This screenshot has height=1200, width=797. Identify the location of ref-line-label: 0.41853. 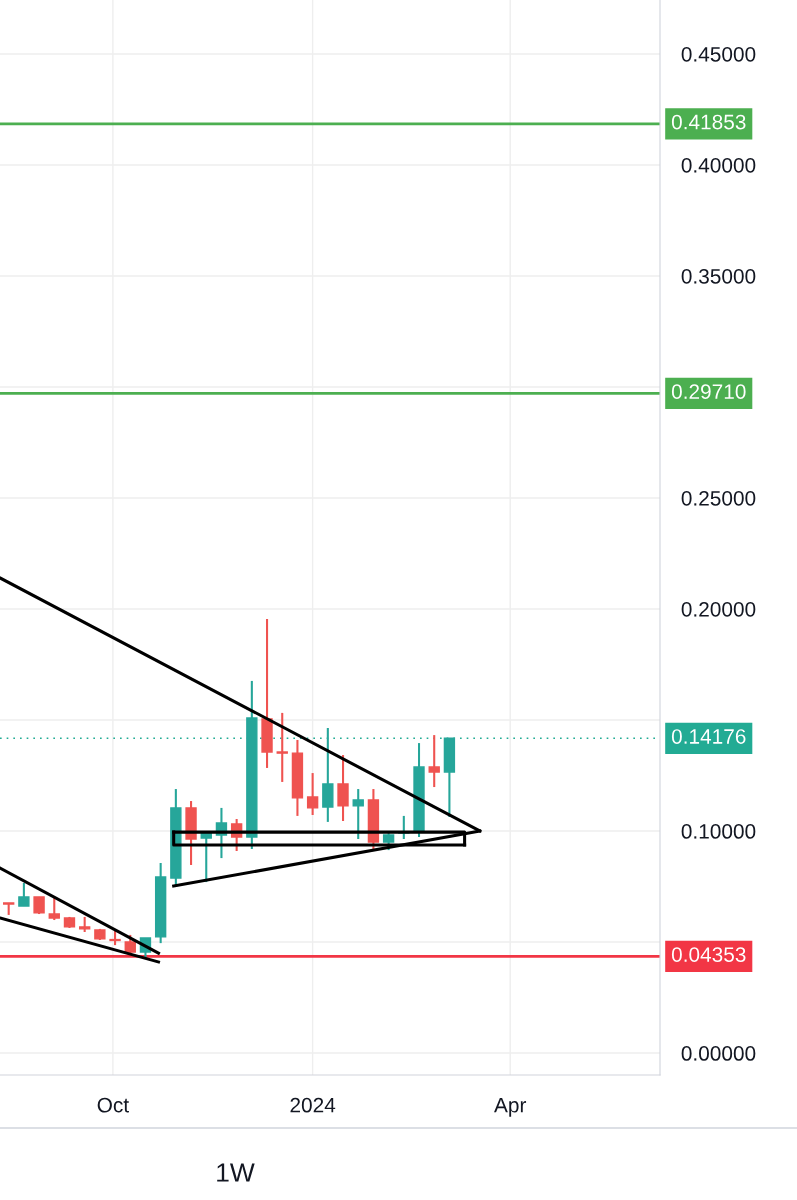
(708, 122).